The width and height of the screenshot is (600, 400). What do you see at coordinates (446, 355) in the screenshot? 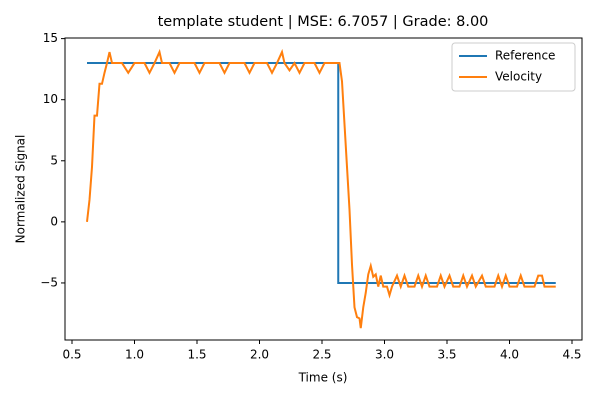
I see `x-tick-label: 3.5` at bounding box center [446, 355].